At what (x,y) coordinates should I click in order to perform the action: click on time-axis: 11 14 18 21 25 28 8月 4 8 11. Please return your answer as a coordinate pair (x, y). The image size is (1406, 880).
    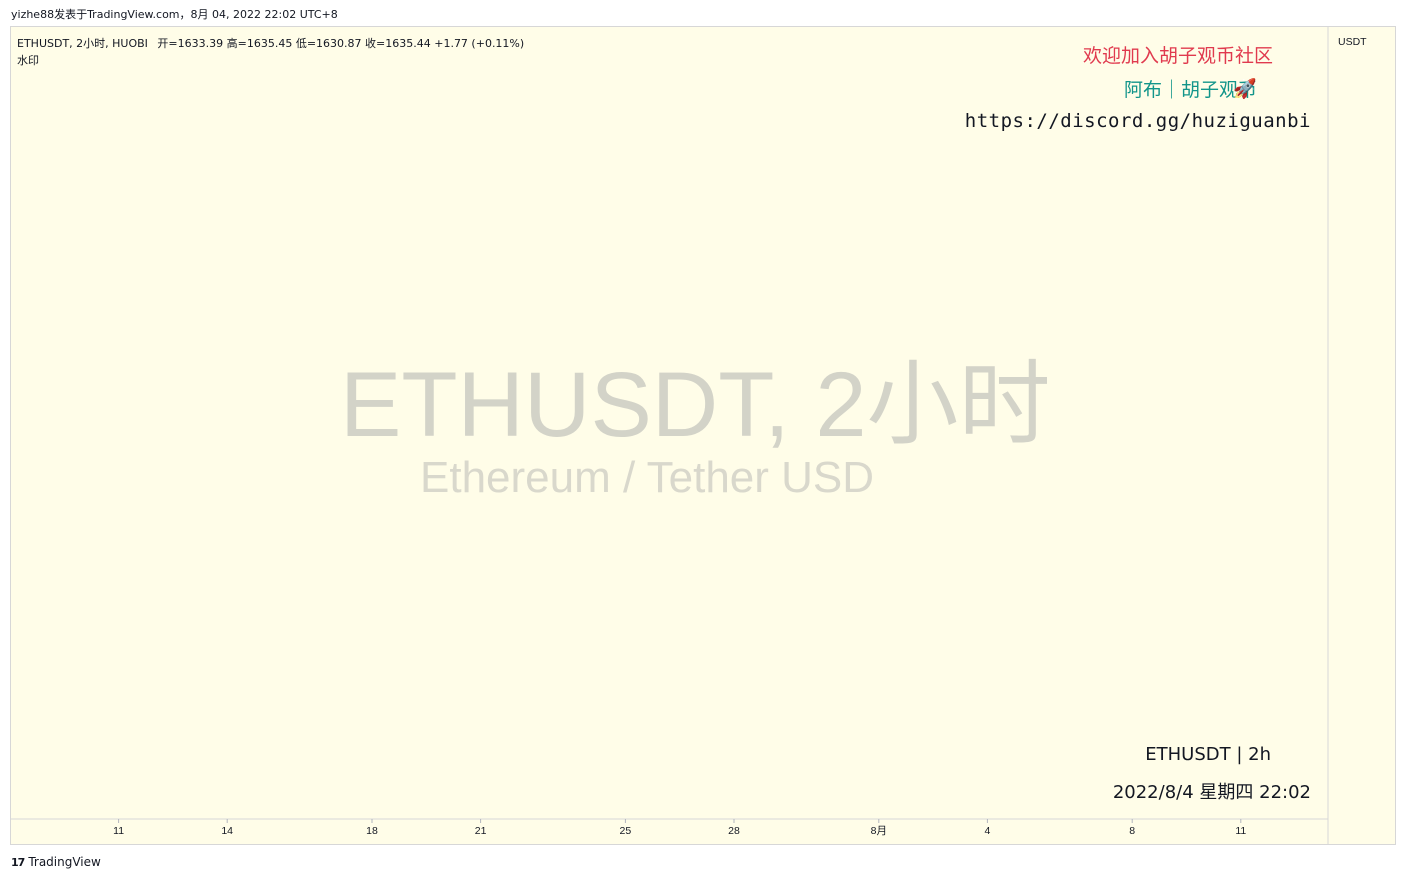
    Looking at the image, I should click on (679, 828).